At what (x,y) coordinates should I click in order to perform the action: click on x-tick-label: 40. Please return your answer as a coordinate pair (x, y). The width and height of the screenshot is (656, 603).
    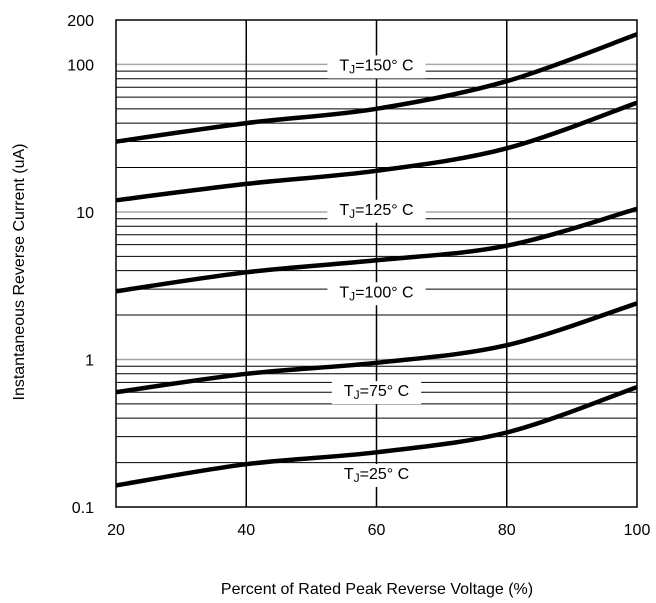
    Looking at the image, I should click on (246, 530).